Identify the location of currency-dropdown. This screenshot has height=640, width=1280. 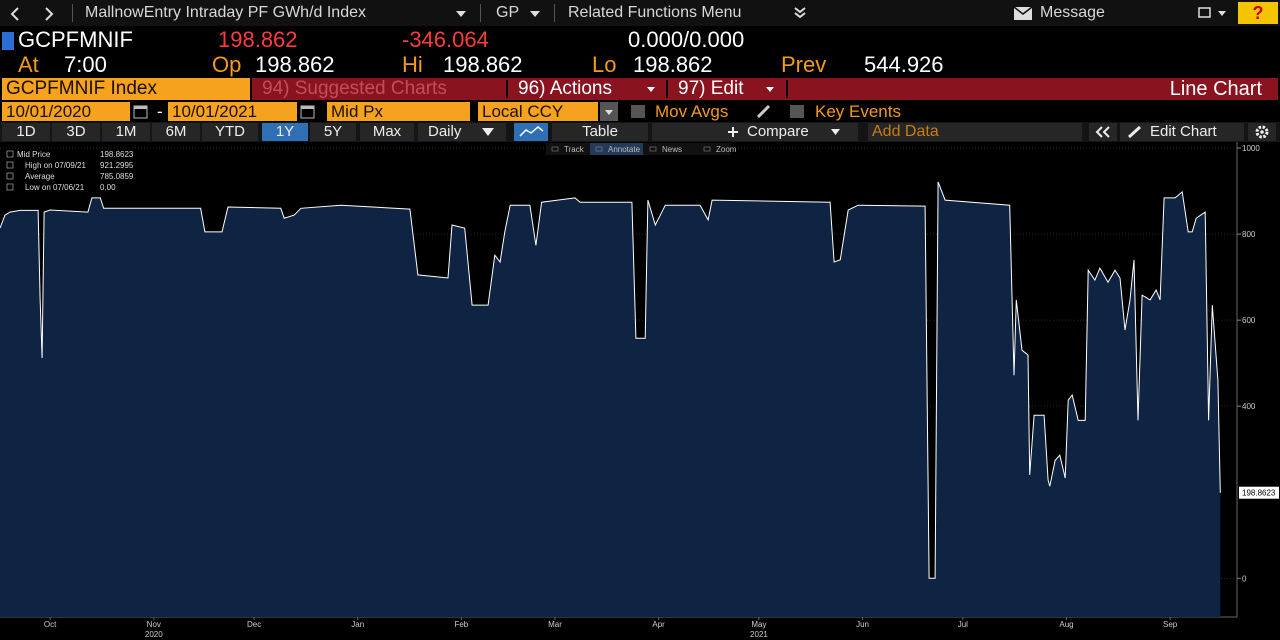
(609, 111).